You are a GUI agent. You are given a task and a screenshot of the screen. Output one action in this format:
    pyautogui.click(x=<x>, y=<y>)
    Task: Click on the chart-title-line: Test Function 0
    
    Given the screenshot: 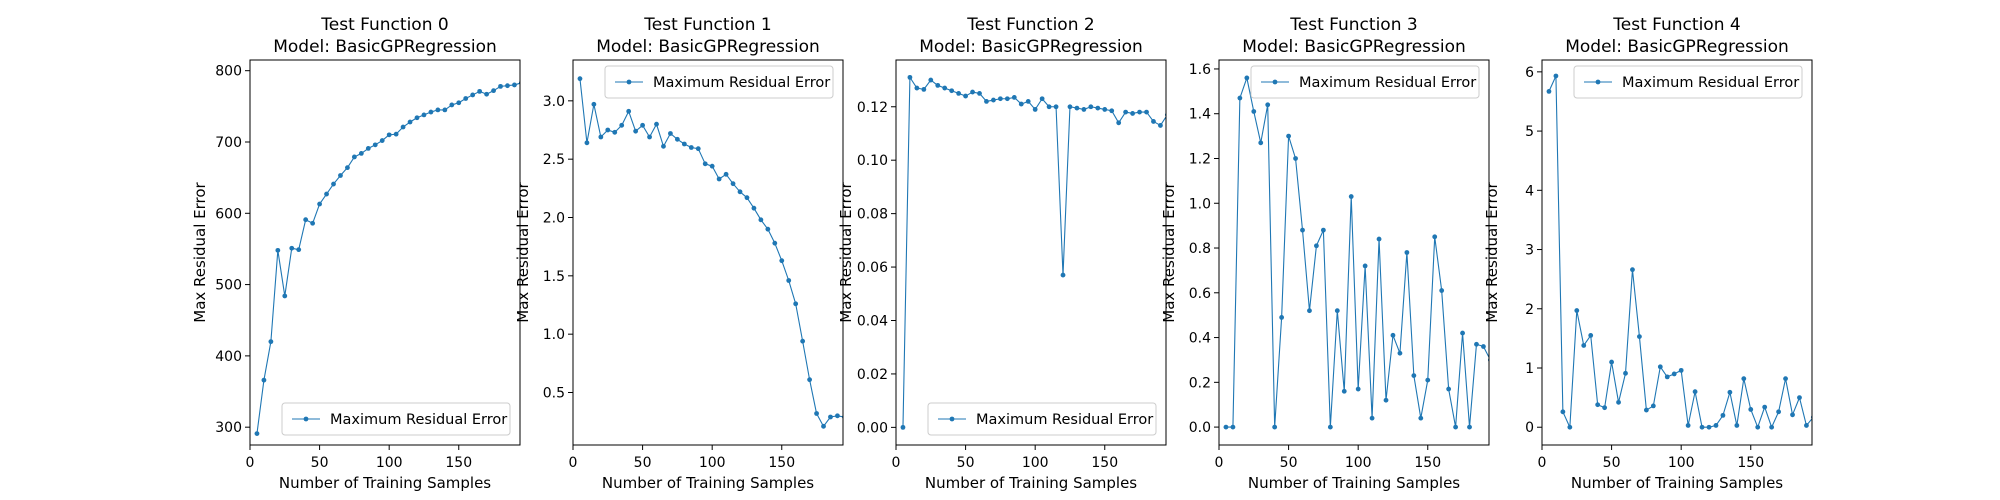 What is the action you would take?
    pyautogui.click(x=384, y=25)
    